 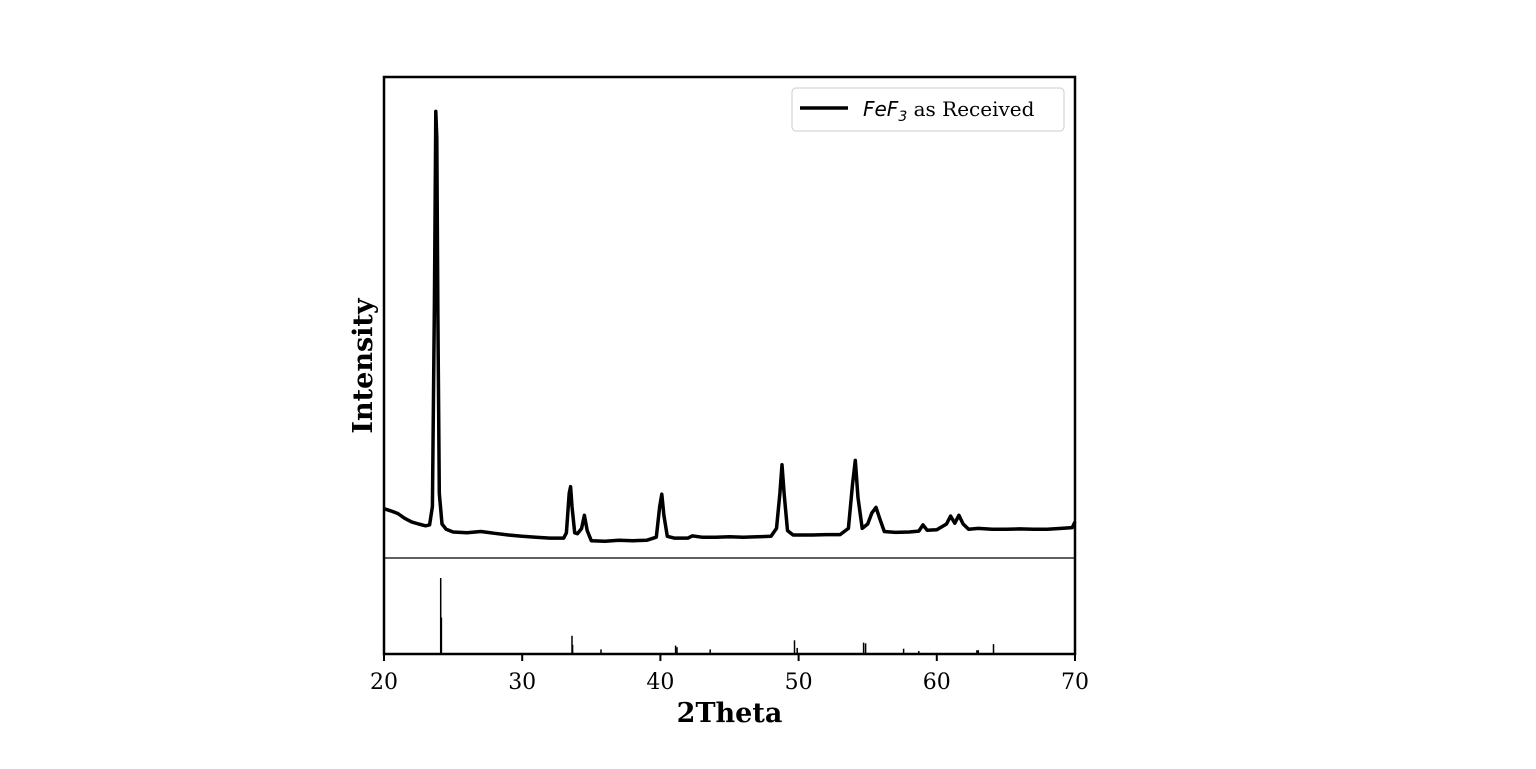 I want to click on y-axis-label: Intensity, so click(x=363, y=365).